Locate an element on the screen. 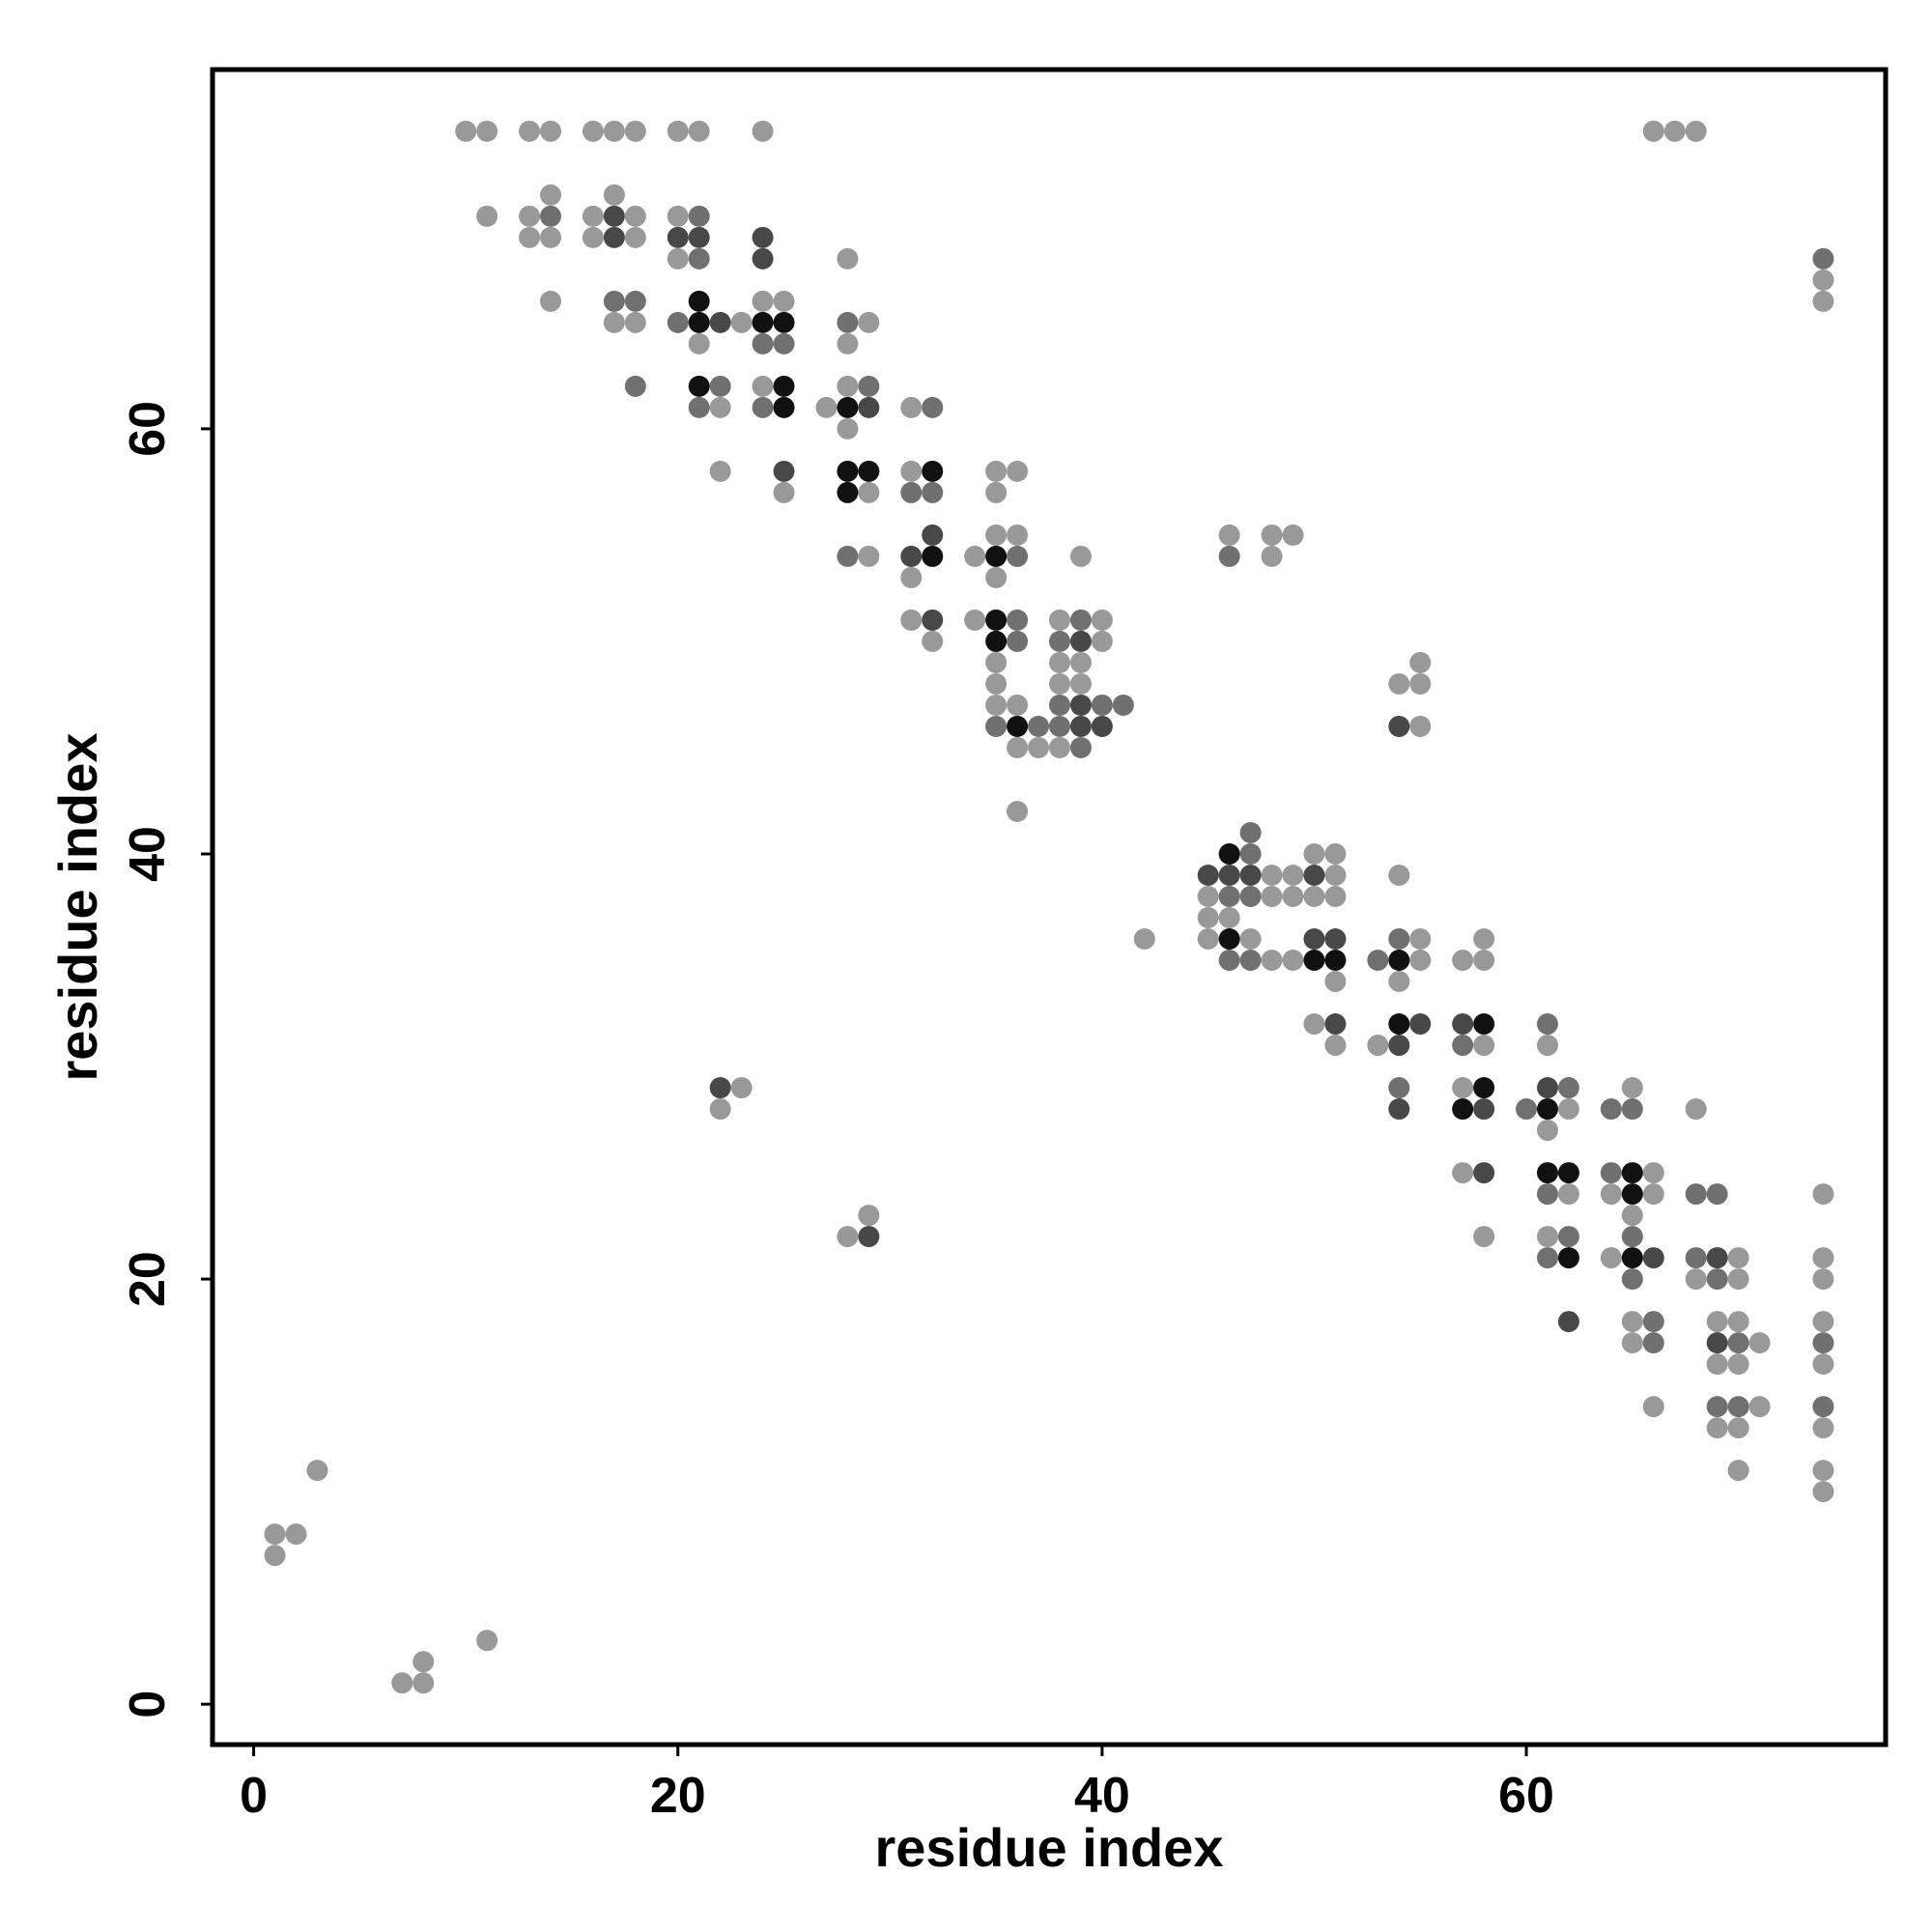 The width and height of the screenshot is (1932, 1932). y-axis-label: residue index is located at coordinates (77, 906).